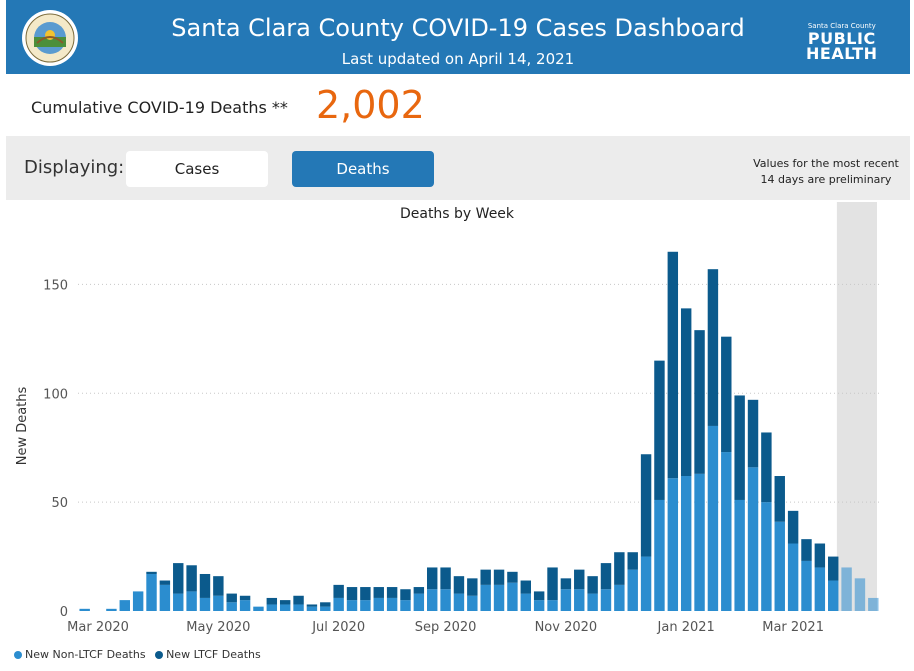 Image resolution: width=914 pixels, height=671 pixels. Describe the element at coordinates (197, 169) in the screenshot. I see `cases-button: Cases` at that location.